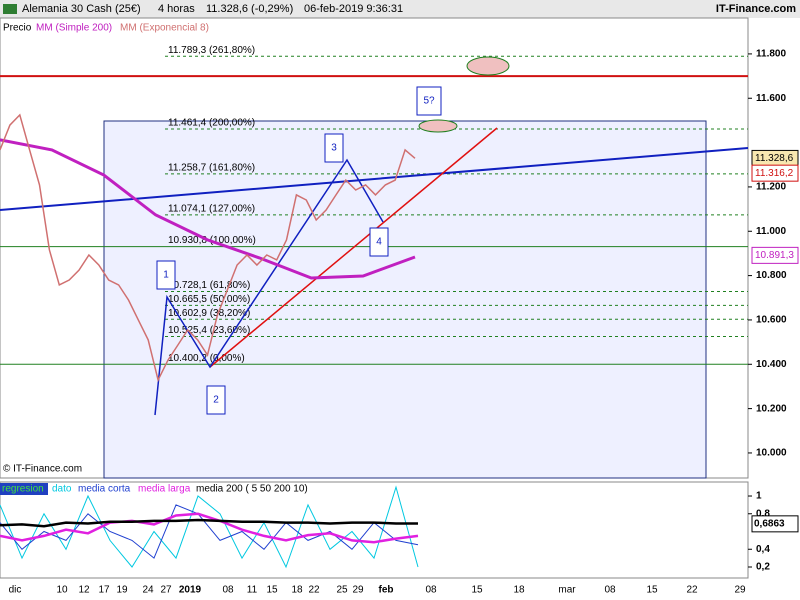 The image size is (800, 600). What do you see at coordinates (211, 168) in the screenshot?
I see `fib-label: 11.258,7 (161,80%)` at bounding box center [211, 168].